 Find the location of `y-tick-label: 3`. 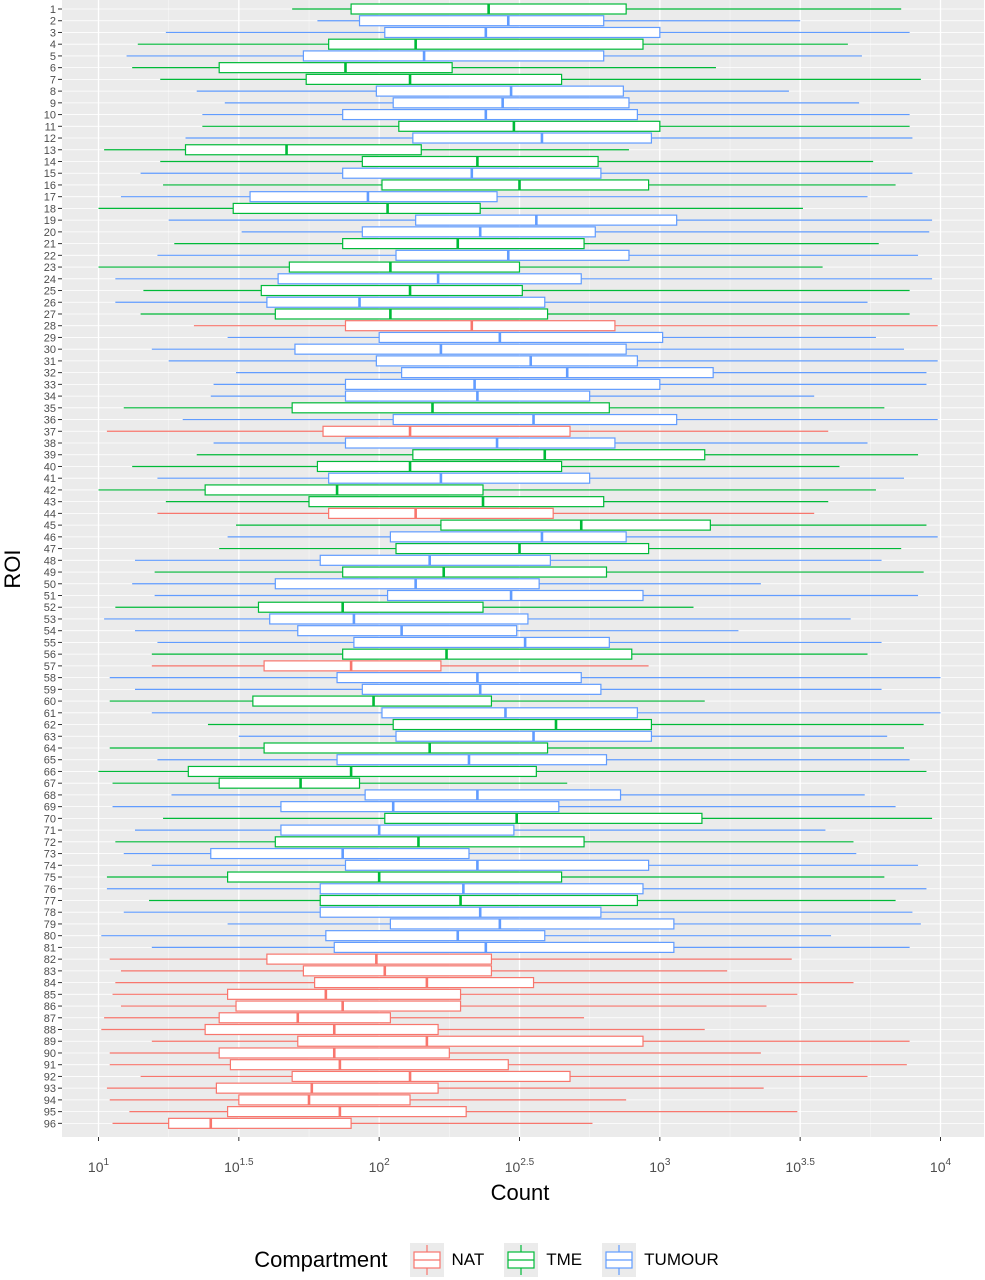

y-tick-label: 3 is located at coordinates (53, 33).